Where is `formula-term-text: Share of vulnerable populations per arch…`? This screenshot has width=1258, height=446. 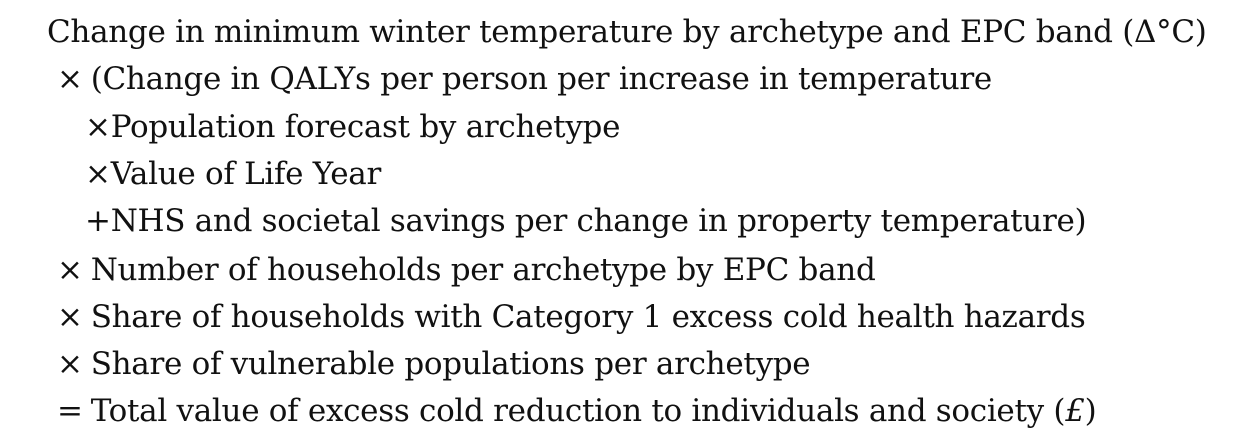 formula-term-text: Share of vulnerable populations per arch… is located at coordinates (450, 364).